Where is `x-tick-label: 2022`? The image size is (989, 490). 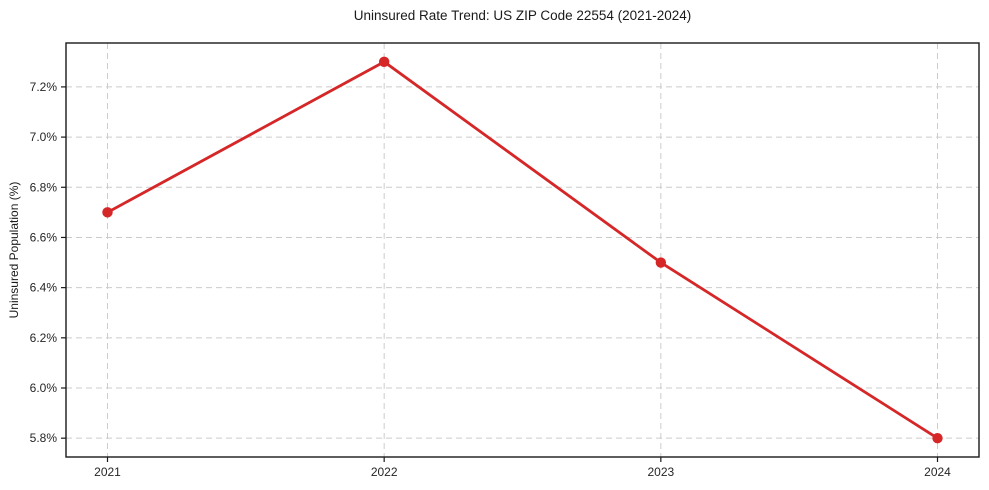
x-tick-label: 2022 is located at coordinates (384, 472).